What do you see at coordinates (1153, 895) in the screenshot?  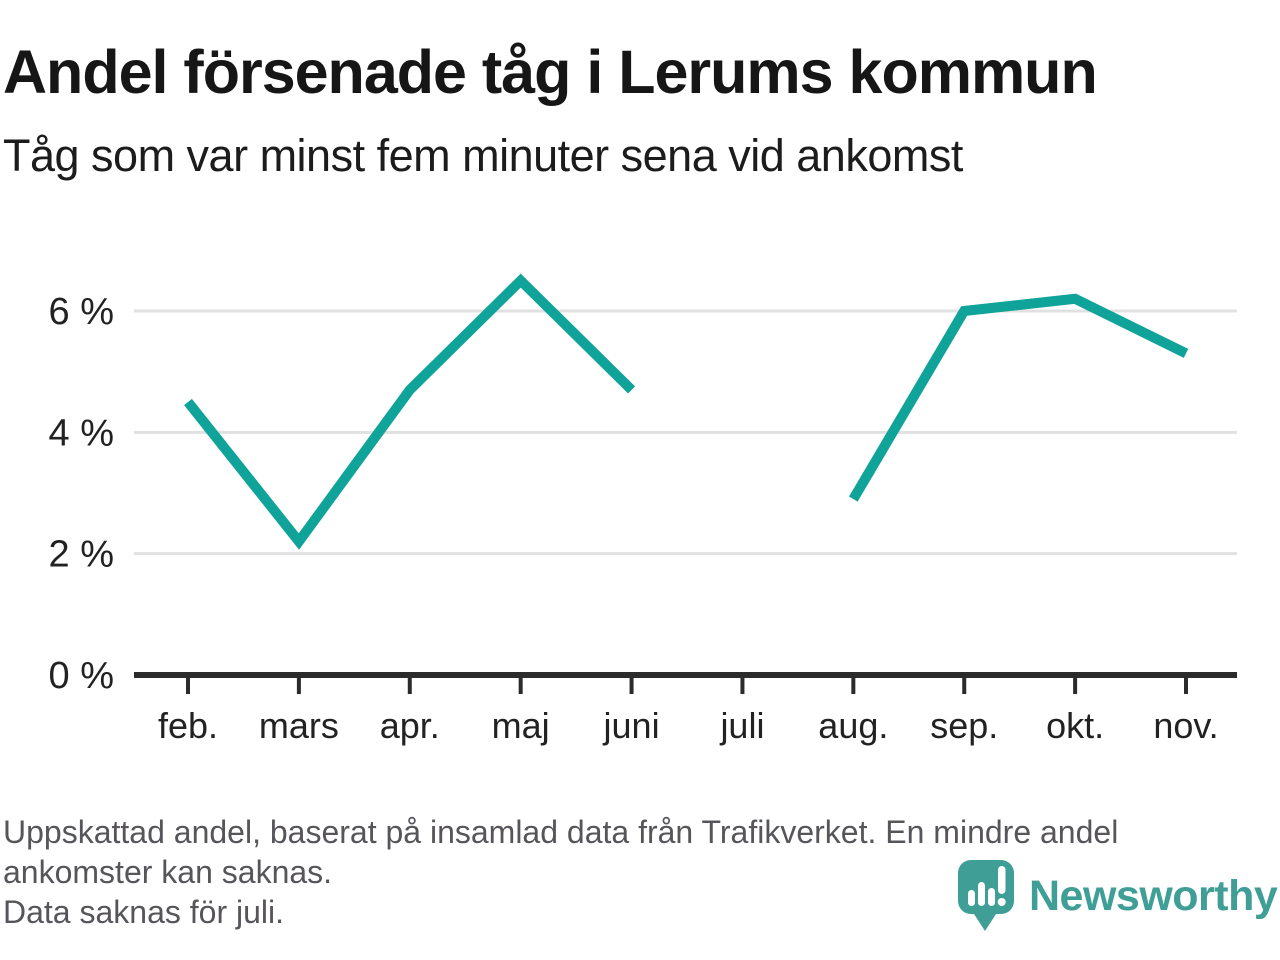 I see `brand-name: Newsworthy` at bounding box center [1153, 895].